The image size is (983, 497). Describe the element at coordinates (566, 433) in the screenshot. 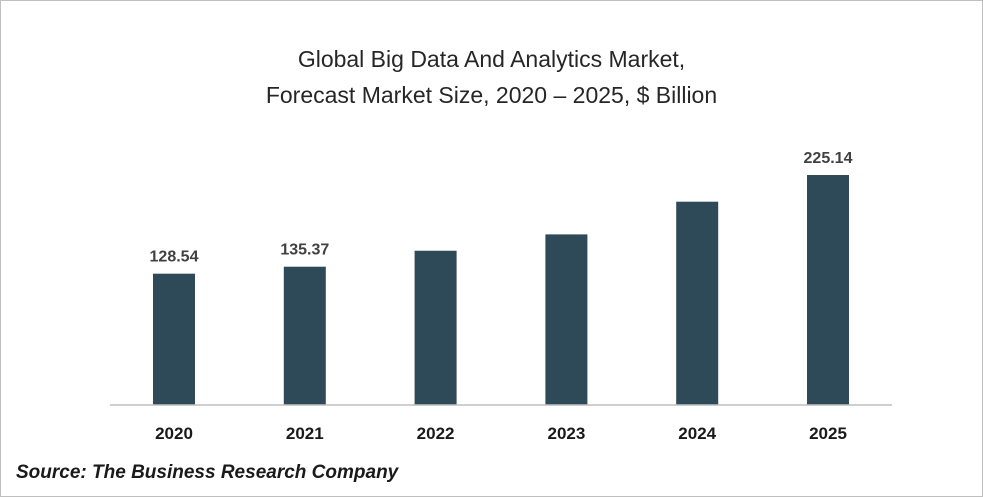

I see `x-tick-label-2023: 2023` at that location.